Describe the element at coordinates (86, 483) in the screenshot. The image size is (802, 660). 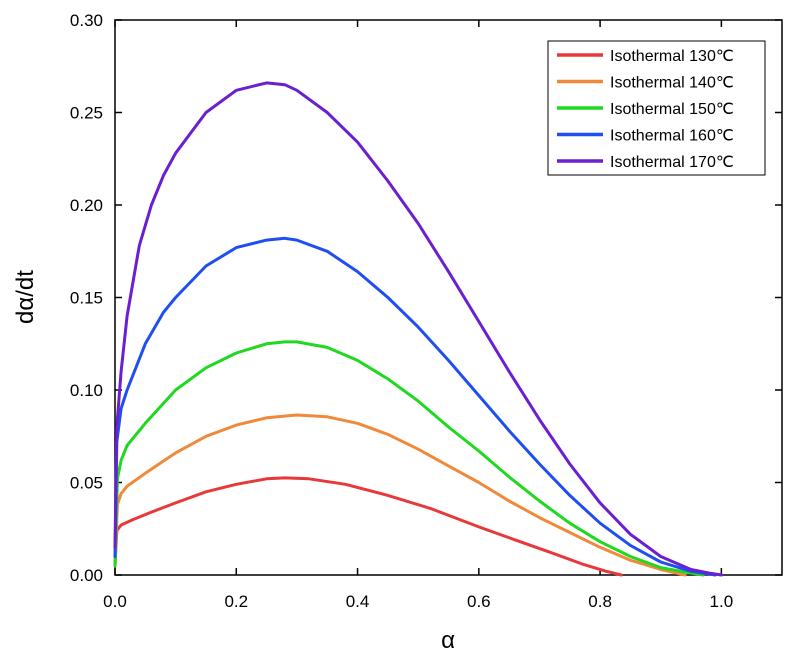
I see `y-tick-label: 0.05` at that location.